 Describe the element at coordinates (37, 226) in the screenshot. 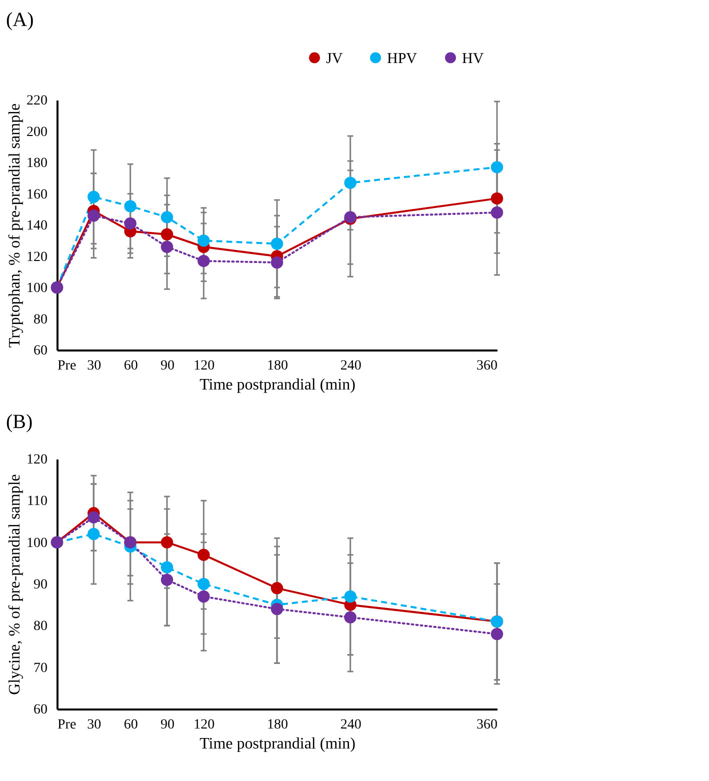

I see `y-tick-label: 140` at that location.